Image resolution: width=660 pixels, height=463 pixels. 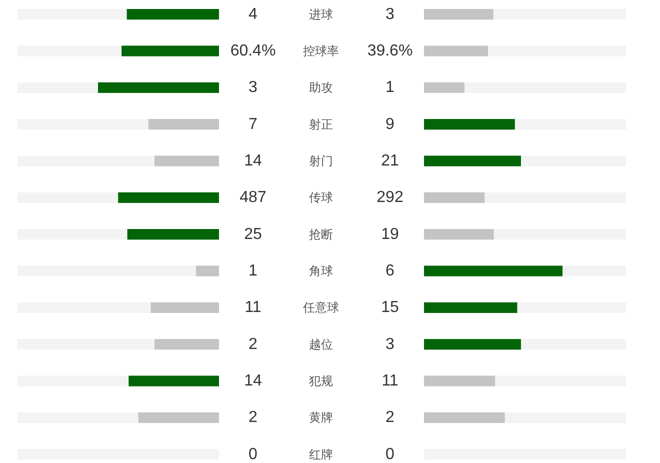 I want to click on data-label: 19, so click(x=390, y=234).